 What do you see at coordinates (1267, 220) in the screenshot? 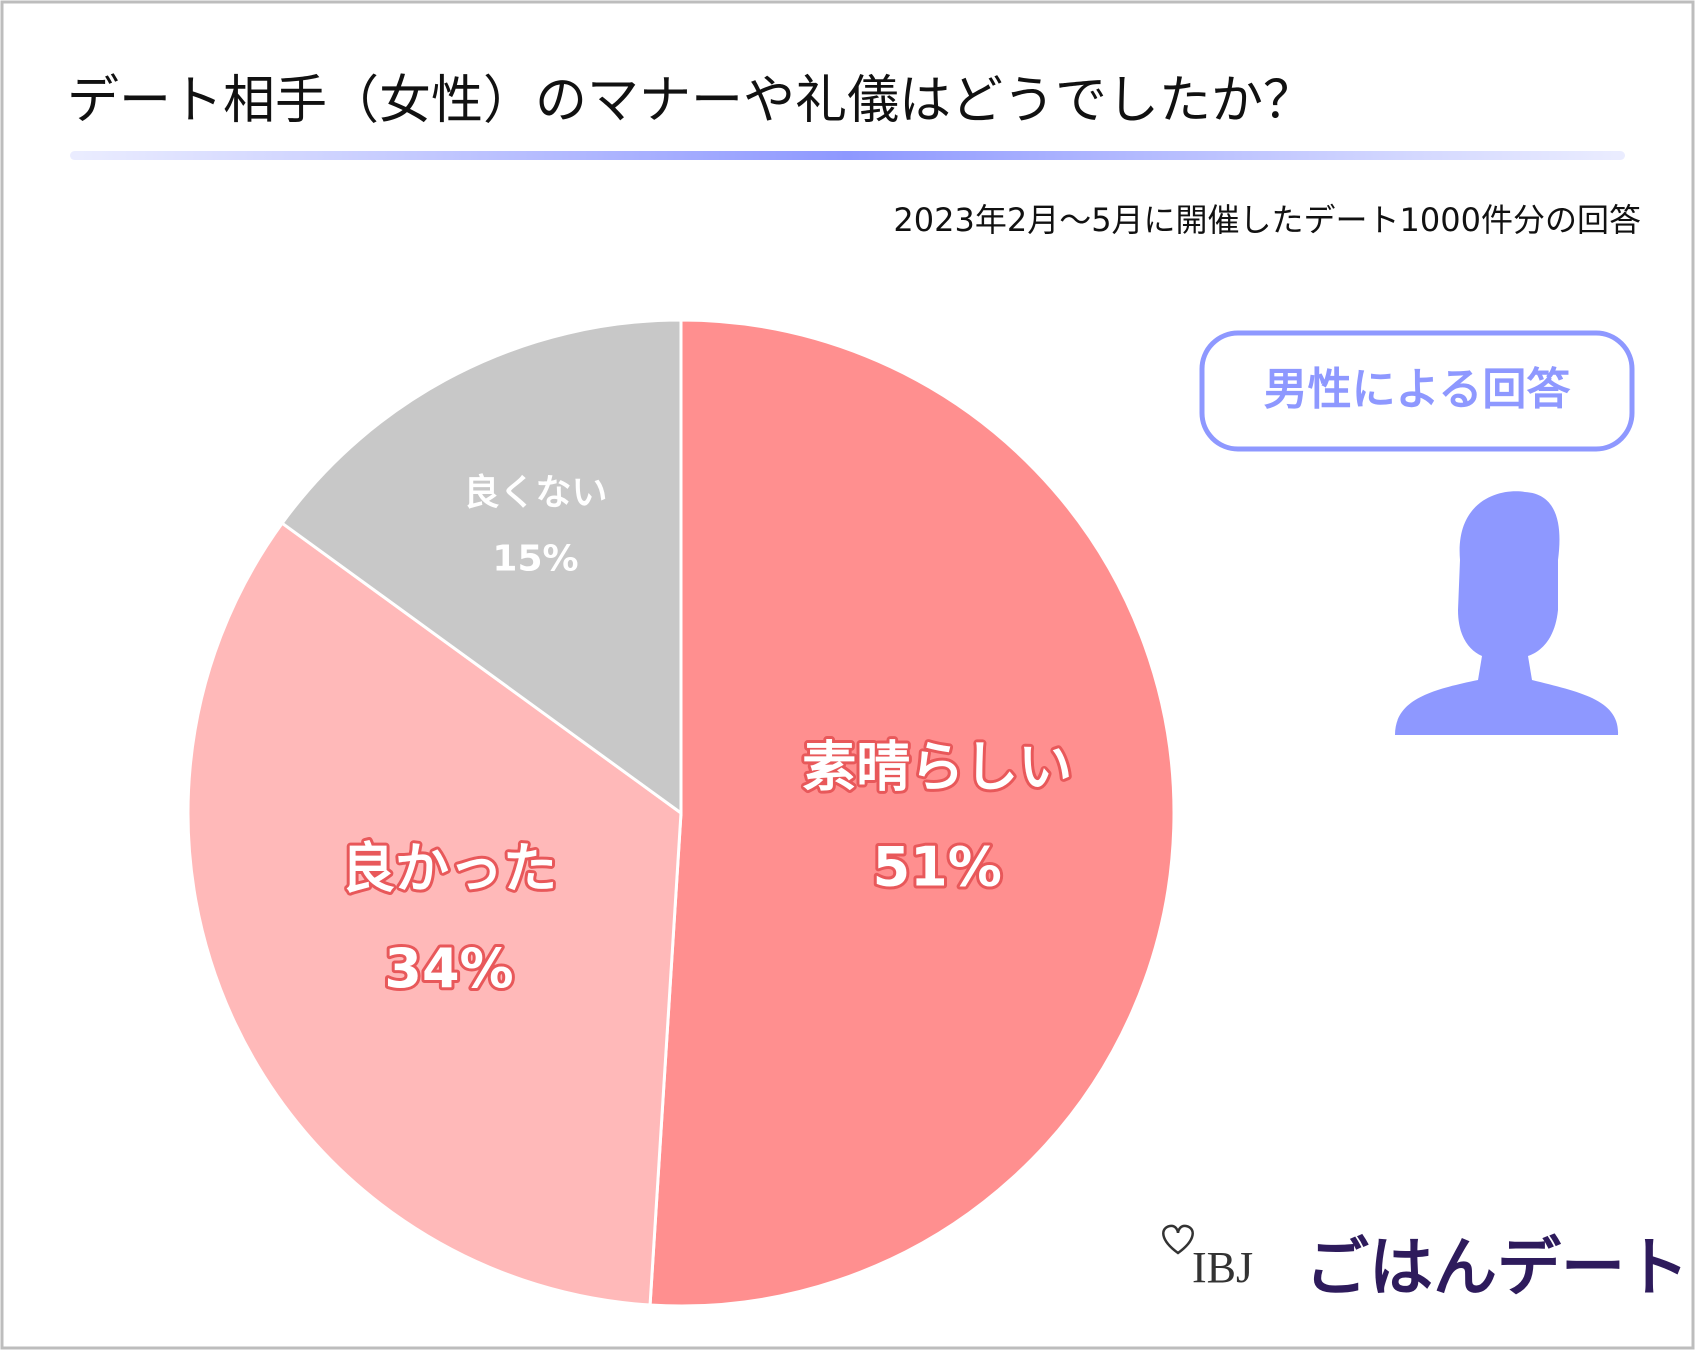
I see `chart-subtitle: 2023年2月〜5月に開催したデート1000件分の回答` at bounding box center [1267, 220].